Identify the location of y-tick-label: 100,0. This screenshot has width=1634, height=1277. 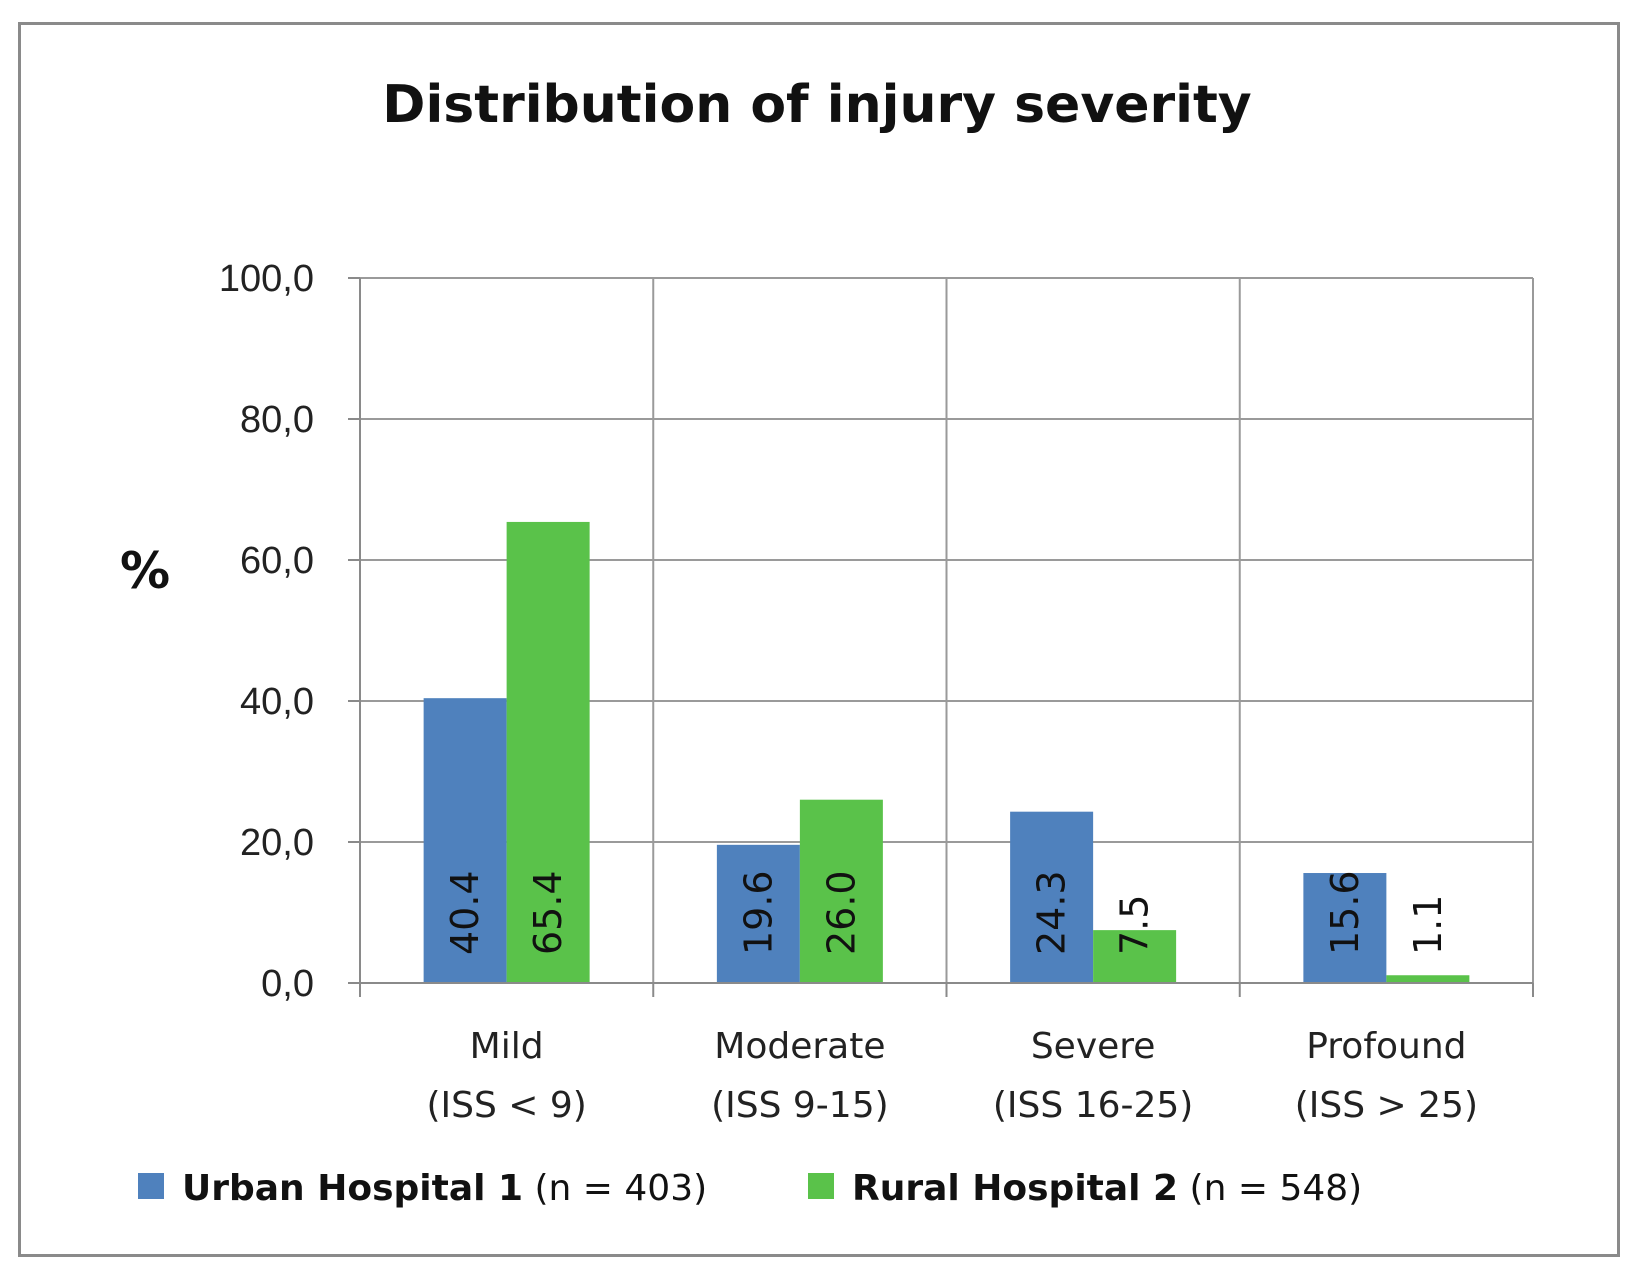
(266, 279).